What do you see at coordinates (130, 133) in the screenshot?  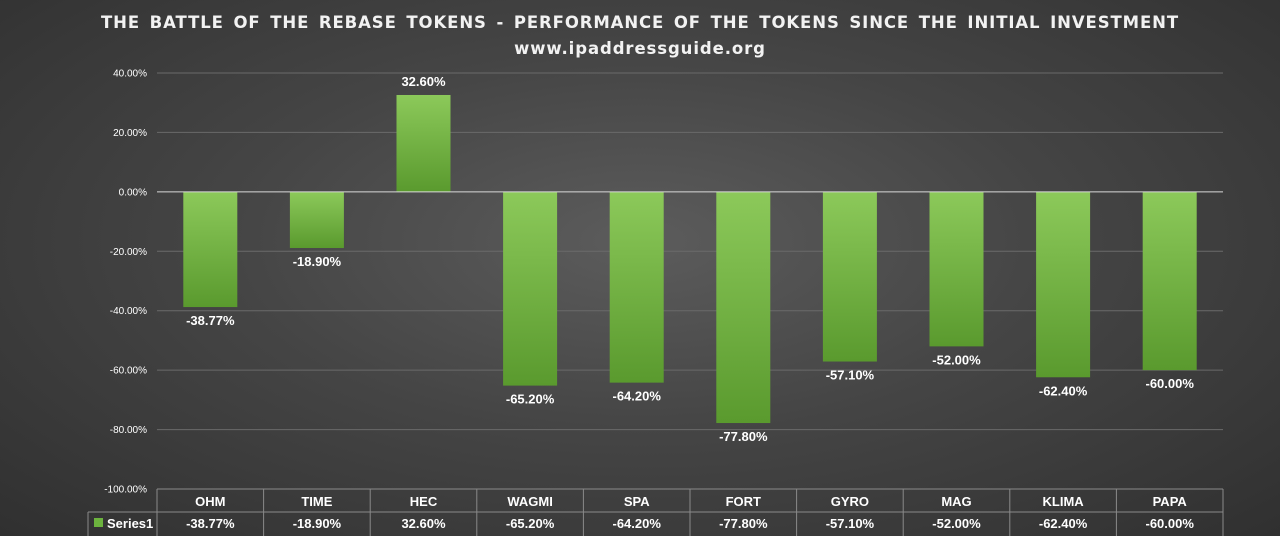 I see `y-tick-label: 20.00%` at bounding box center [130, 133].